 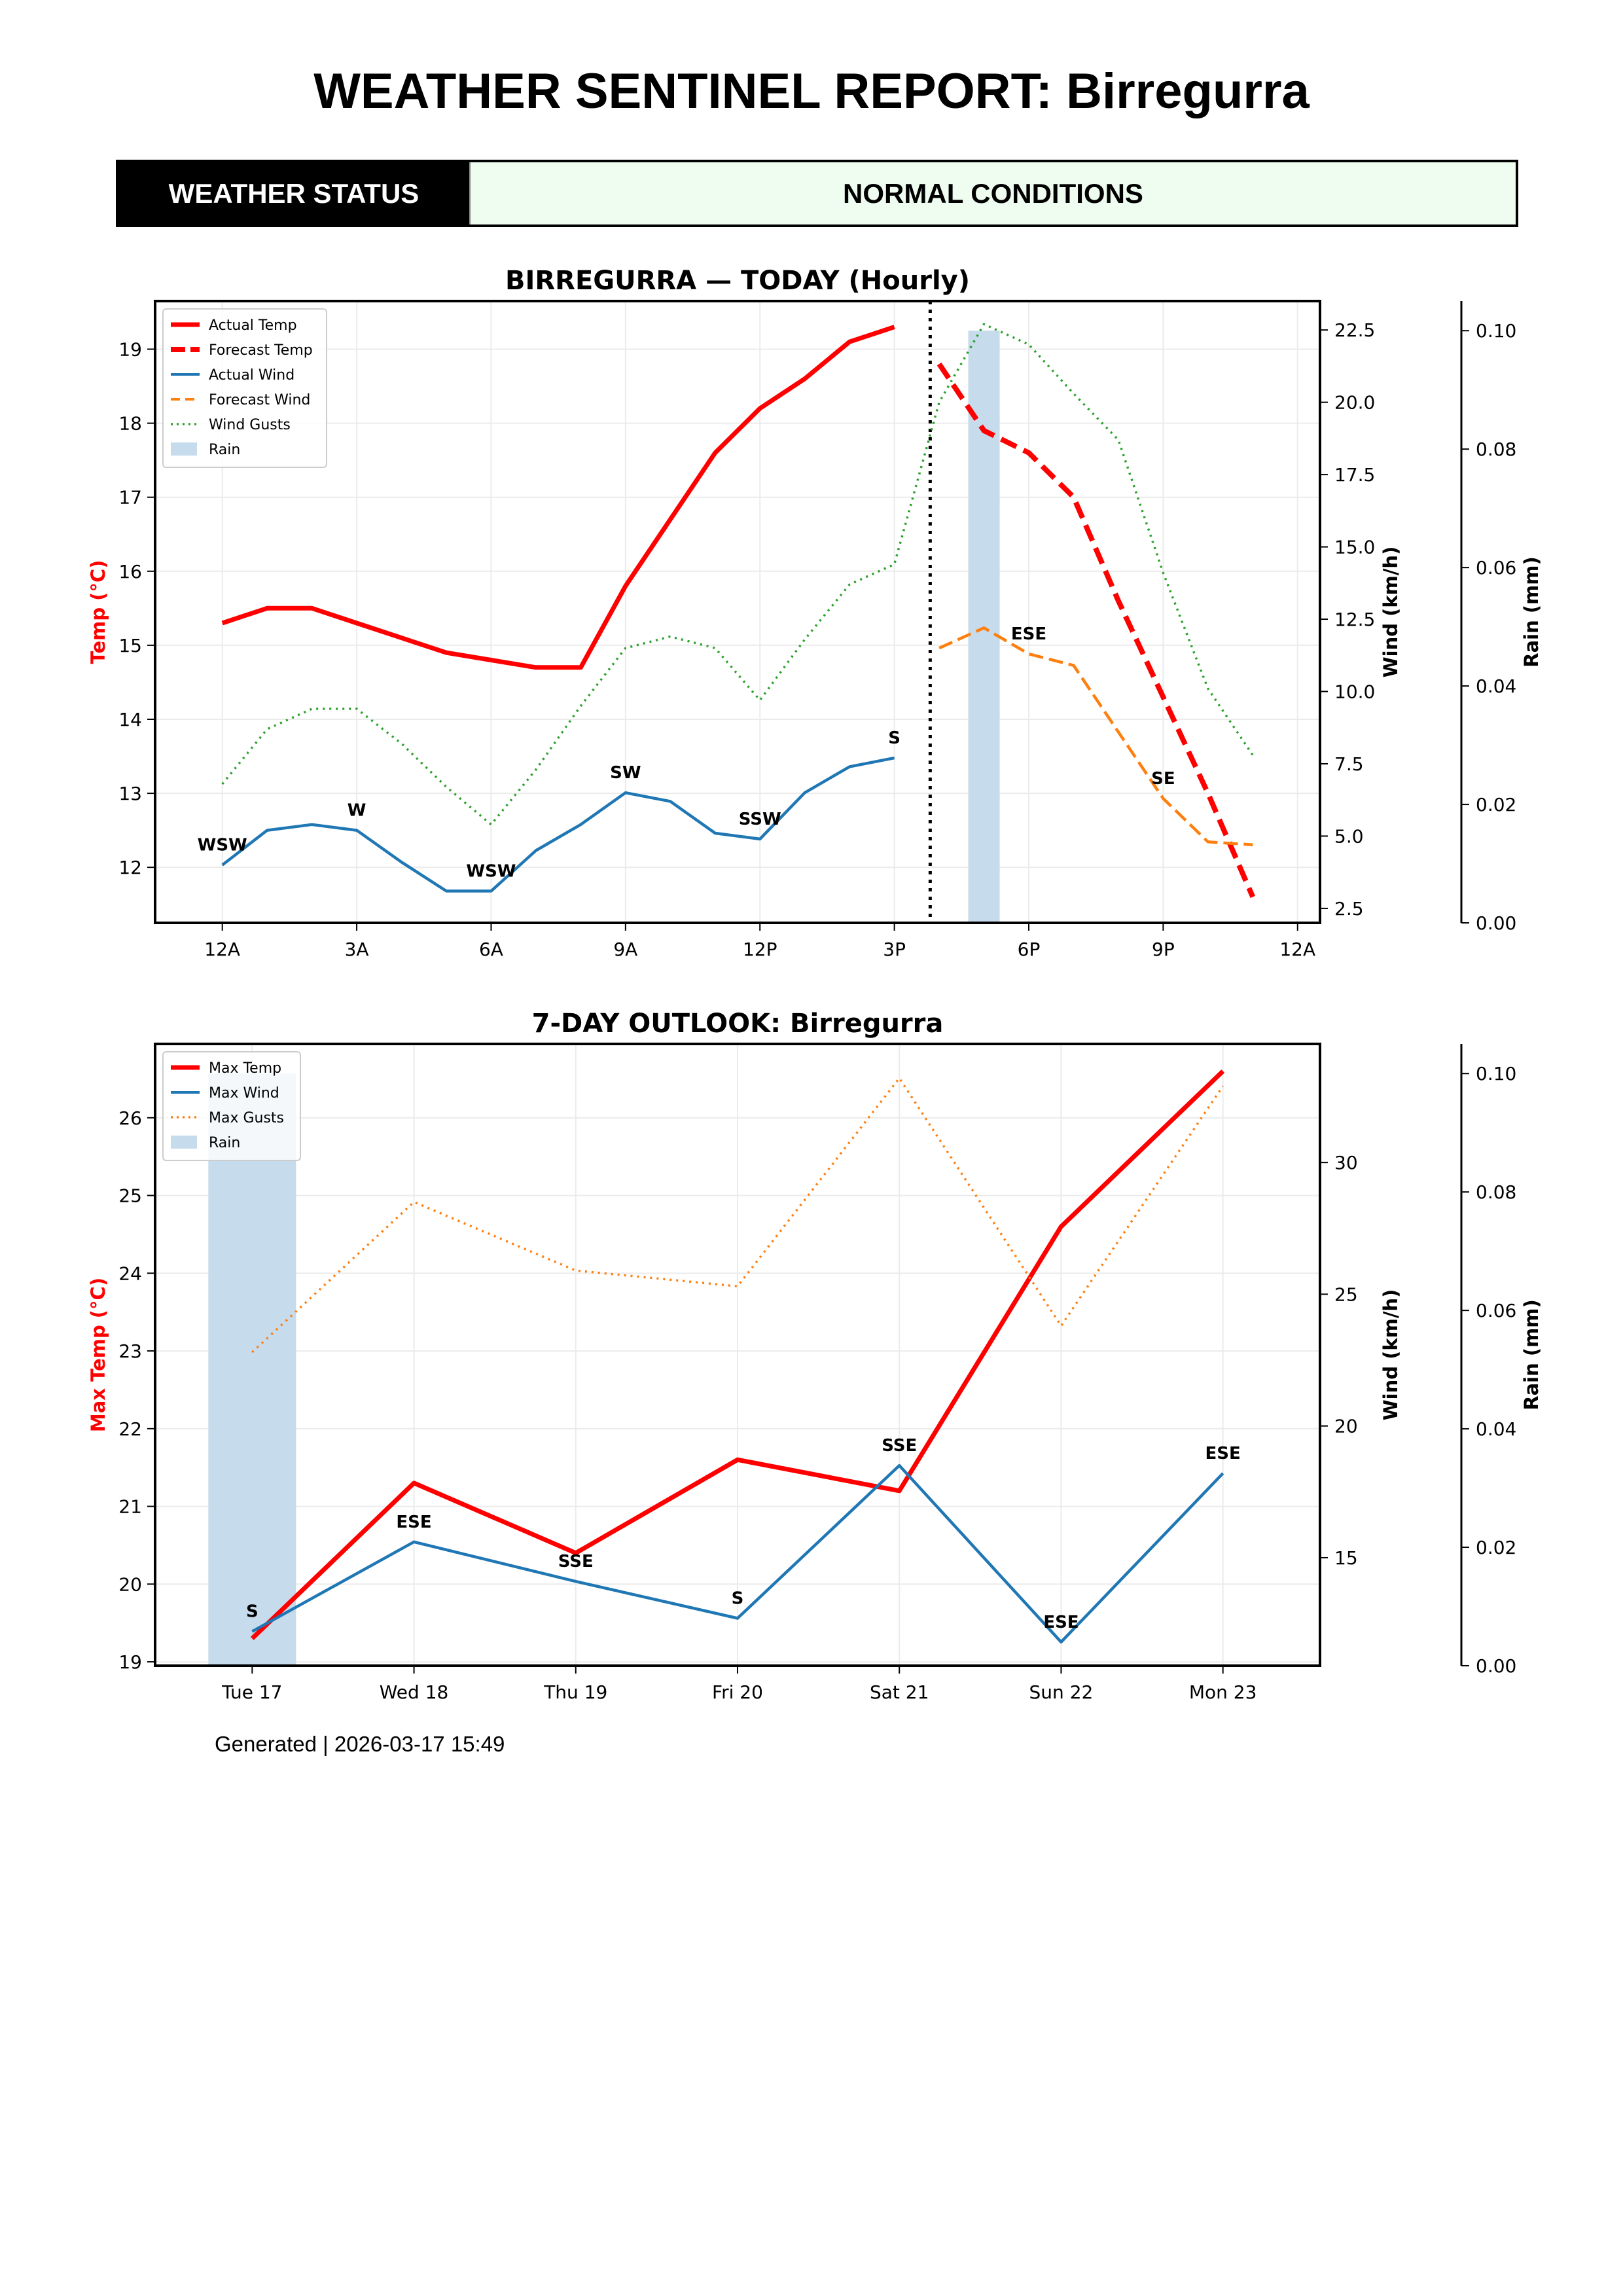 What do you see at coordinates (261, 351) in the screenshot?
I see `legend-label: Forecast Temp` at bounding box center [261, 351].